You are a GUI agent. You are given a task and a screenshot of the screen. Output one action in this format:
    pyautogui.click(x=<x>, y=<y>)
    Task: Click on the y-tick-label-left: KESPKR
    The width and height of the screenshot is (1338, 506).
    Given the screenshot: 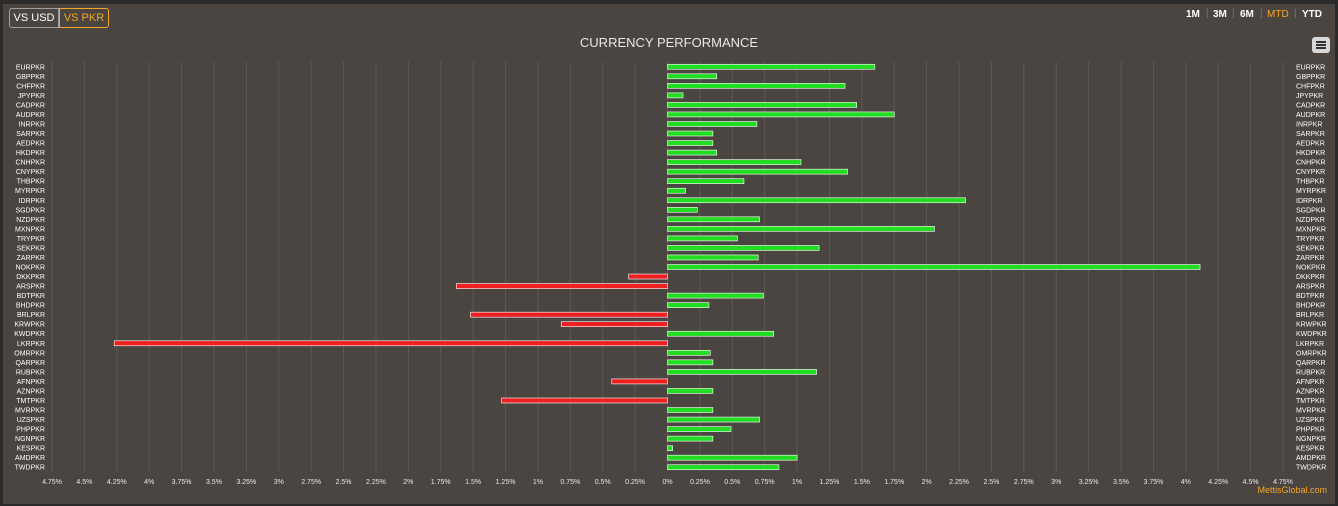 What is the action you would take?
    pyautogui.click(x=31, y=449)
    